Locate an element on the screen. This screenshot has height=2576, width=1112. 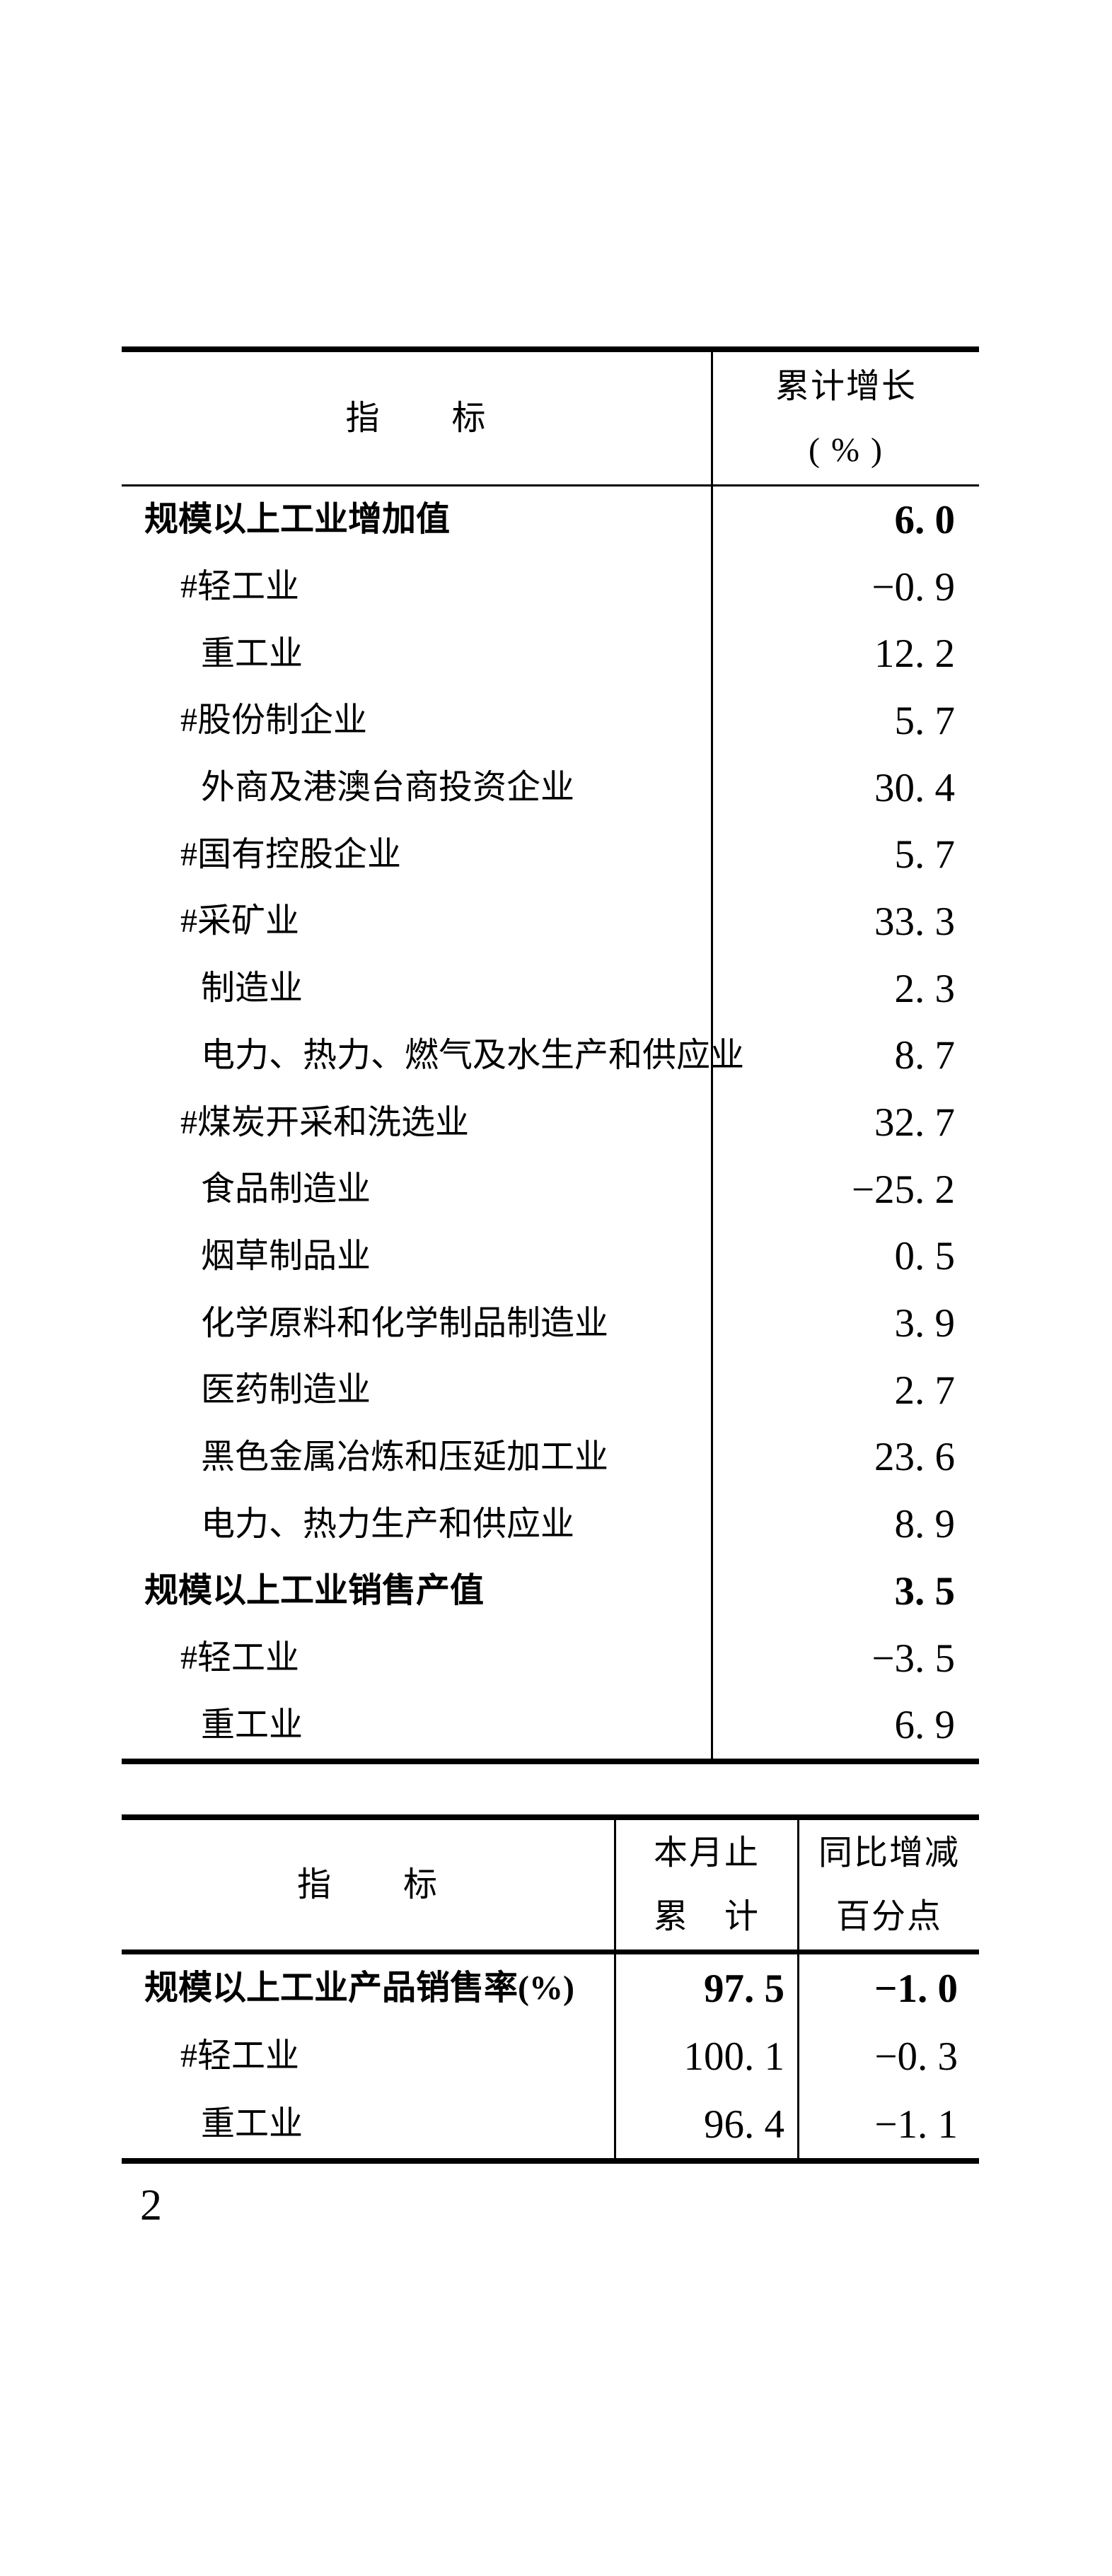
row-growth-value: −3. 5 is located at coordinates (845, 1658).